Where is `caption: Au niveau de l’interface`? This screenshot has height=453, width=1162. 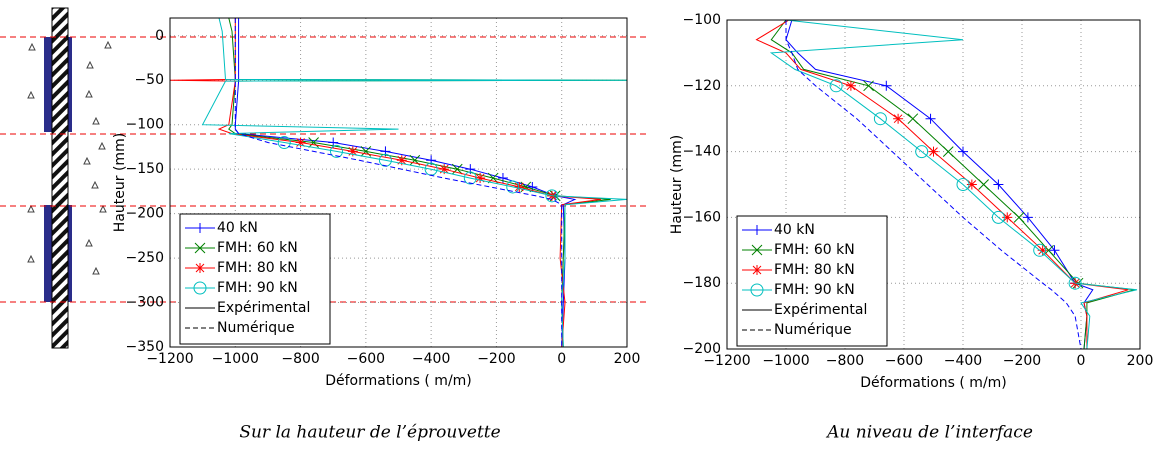
caption: Au niveau de l’interface is located at coordinates (929, 433).